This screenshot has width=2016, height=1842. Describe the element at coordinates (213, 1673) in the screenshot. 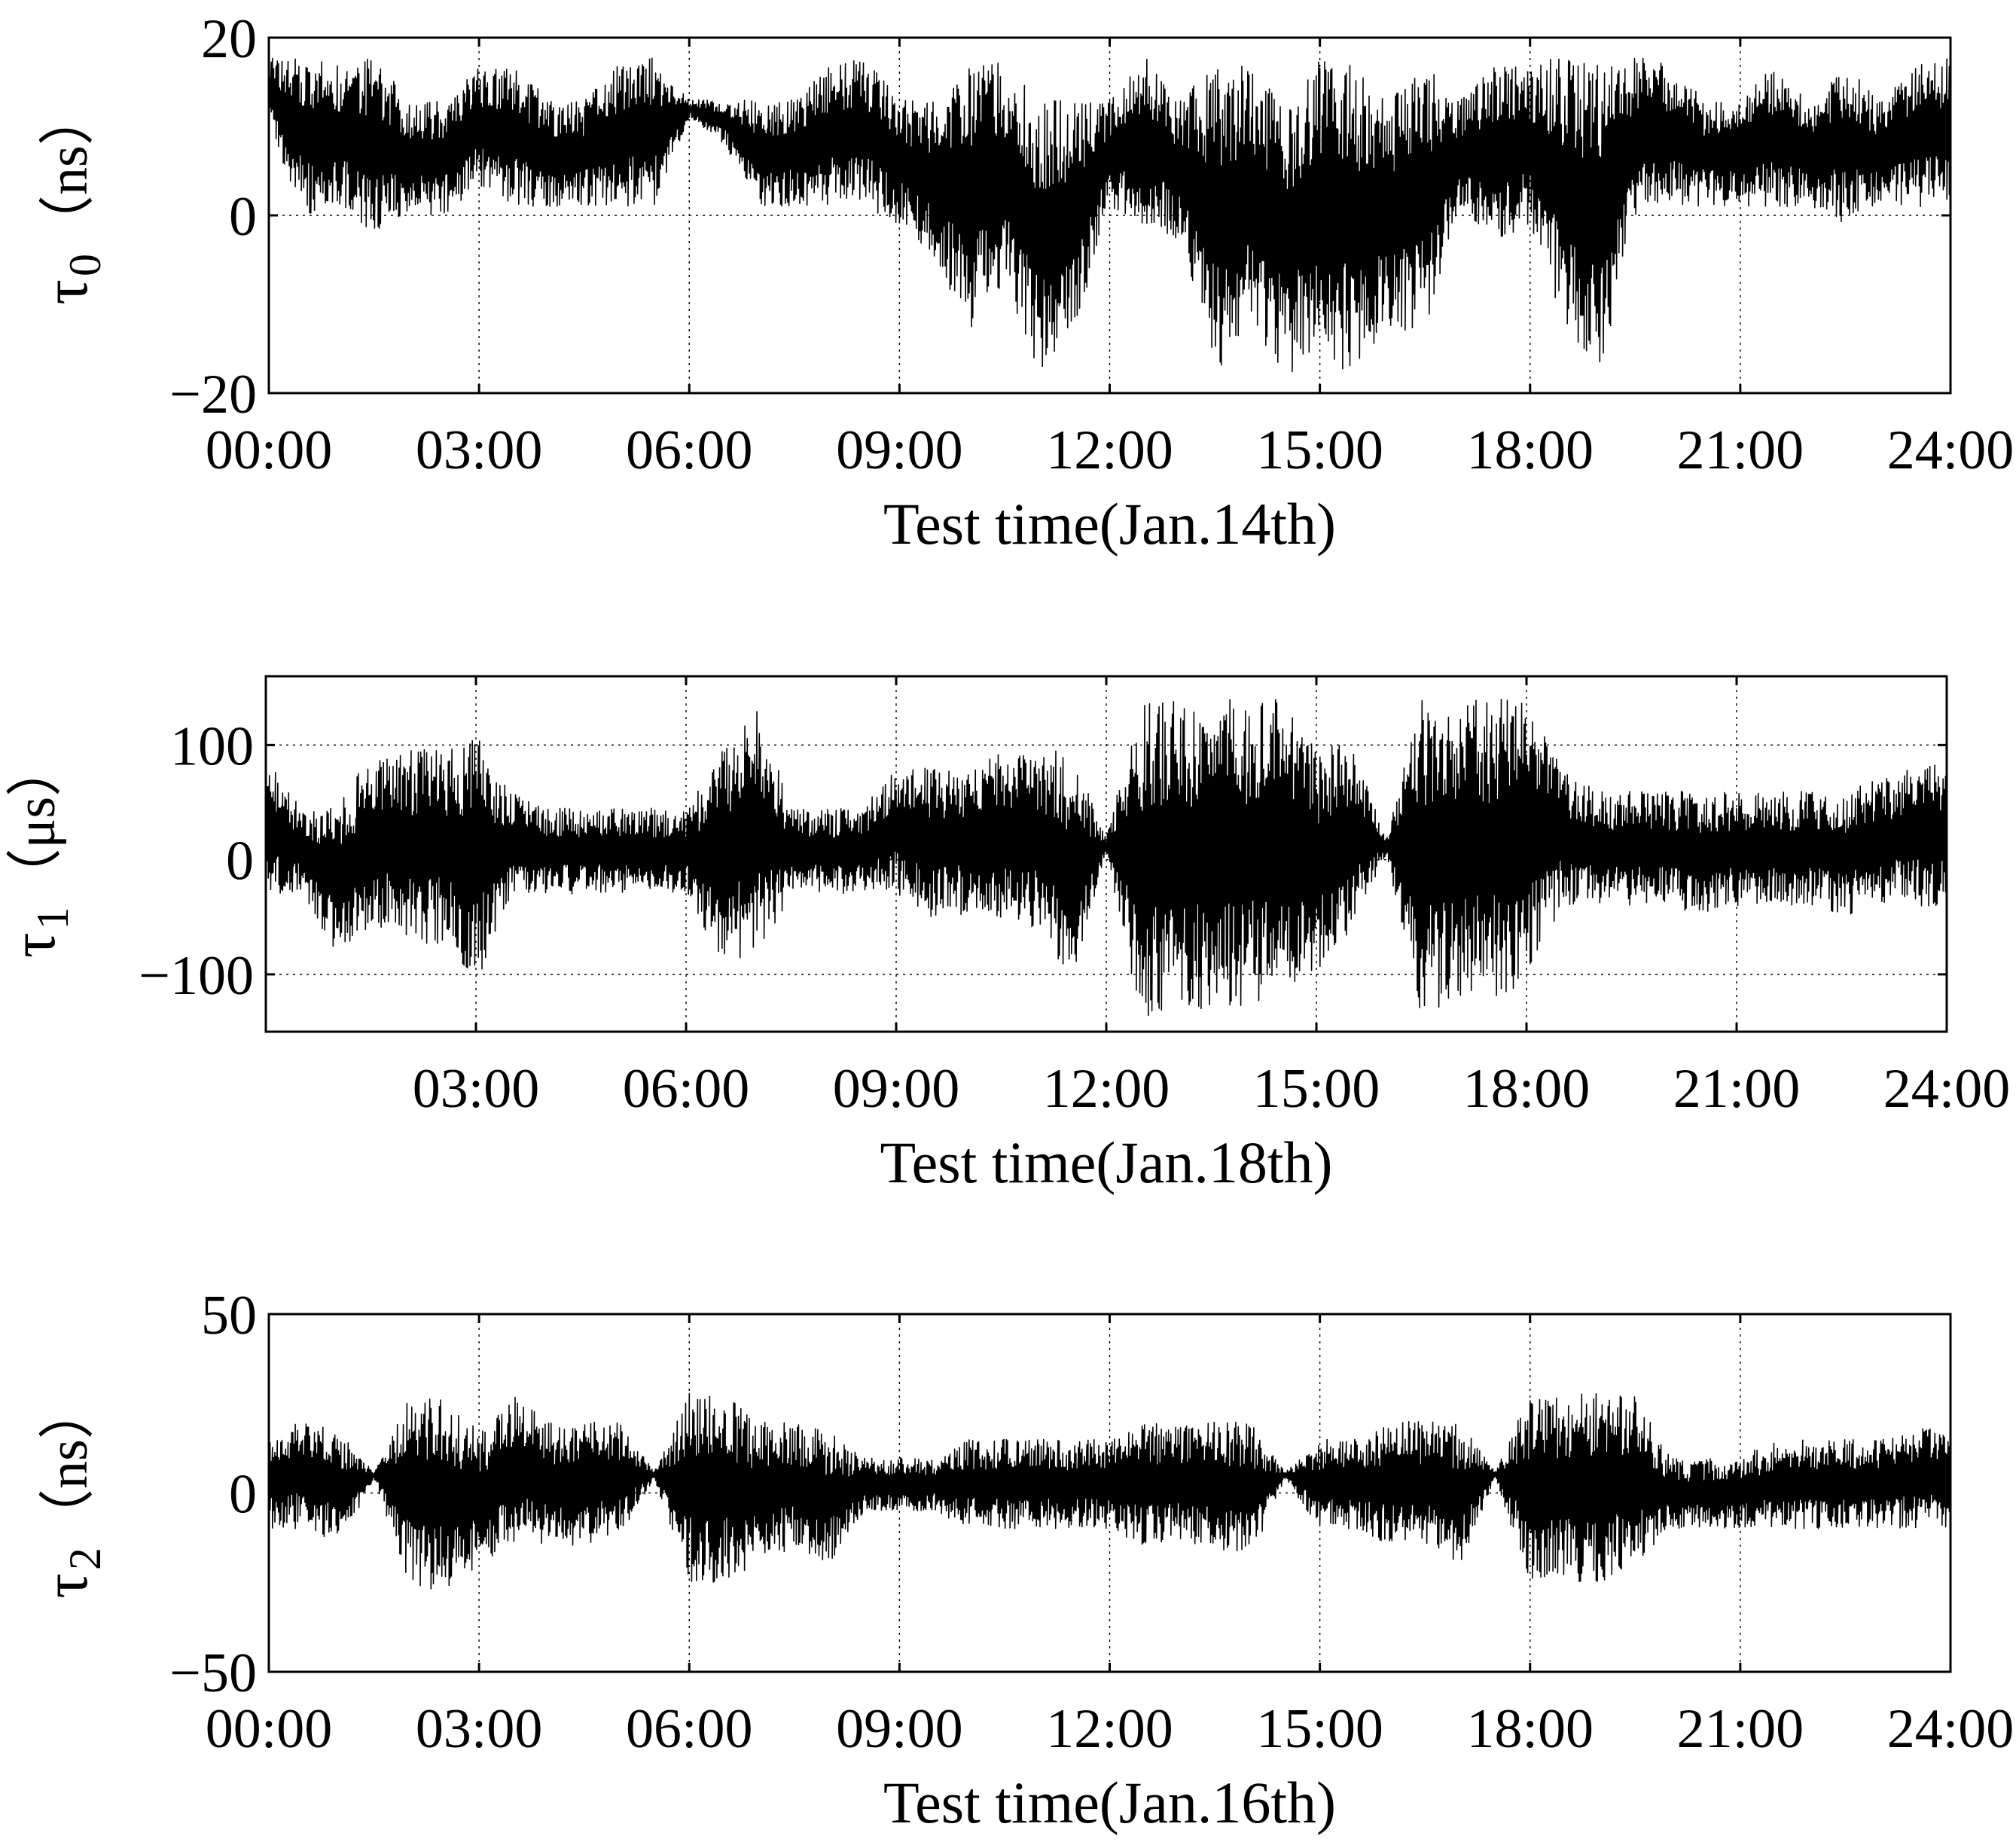

I see `y-tick-label: −50` at that location.